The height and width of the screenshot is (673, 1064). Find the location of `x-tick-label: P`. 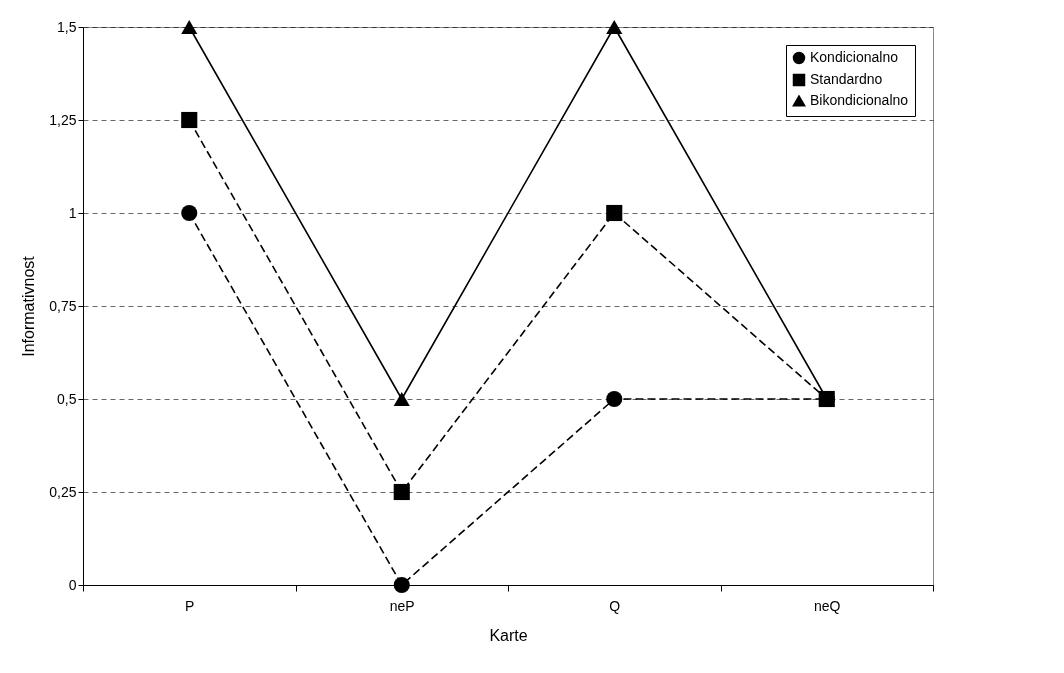

x-tick-label: P is located at coordinates (190, 605).